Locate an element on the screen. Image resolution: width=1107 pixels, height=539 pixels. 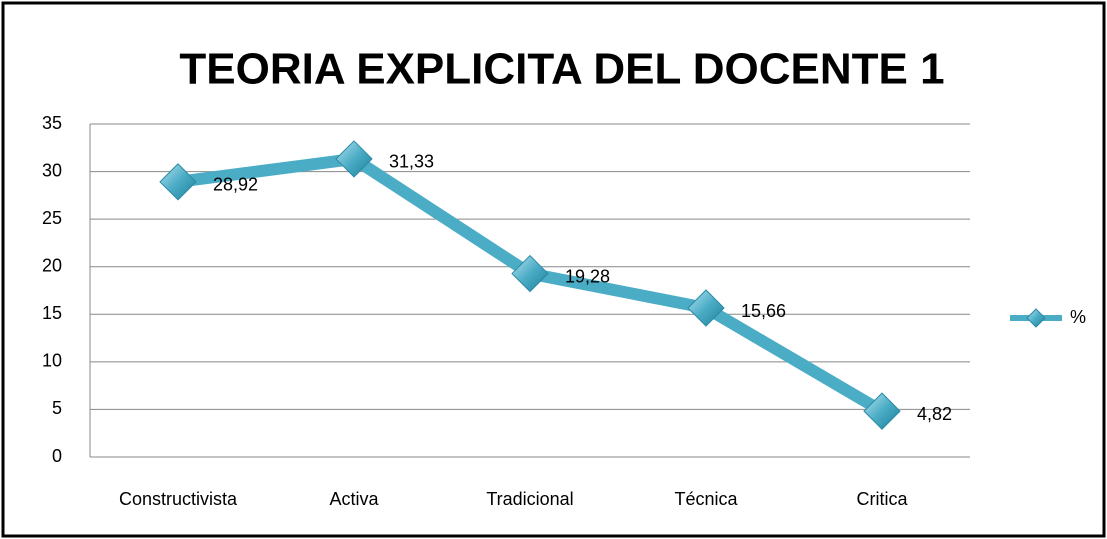
y-tick-label: 30 is located at coordinates (52, 170).